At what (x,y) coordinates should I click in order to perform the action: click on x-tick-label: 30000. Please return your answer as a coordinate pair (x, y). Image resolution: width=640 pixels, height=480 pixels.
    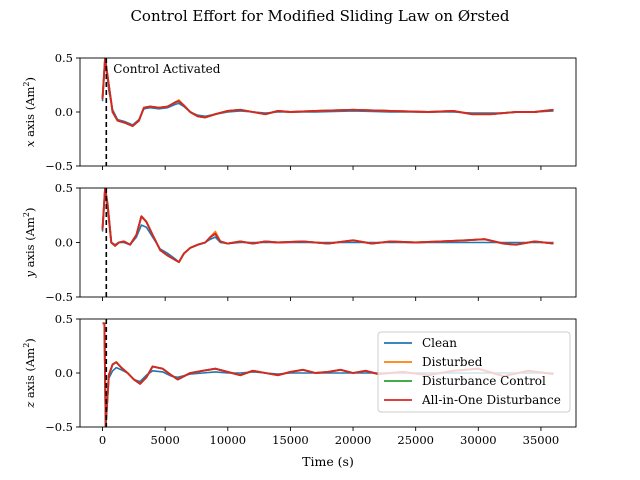
    Looking at the image, I should click on (478, 440).